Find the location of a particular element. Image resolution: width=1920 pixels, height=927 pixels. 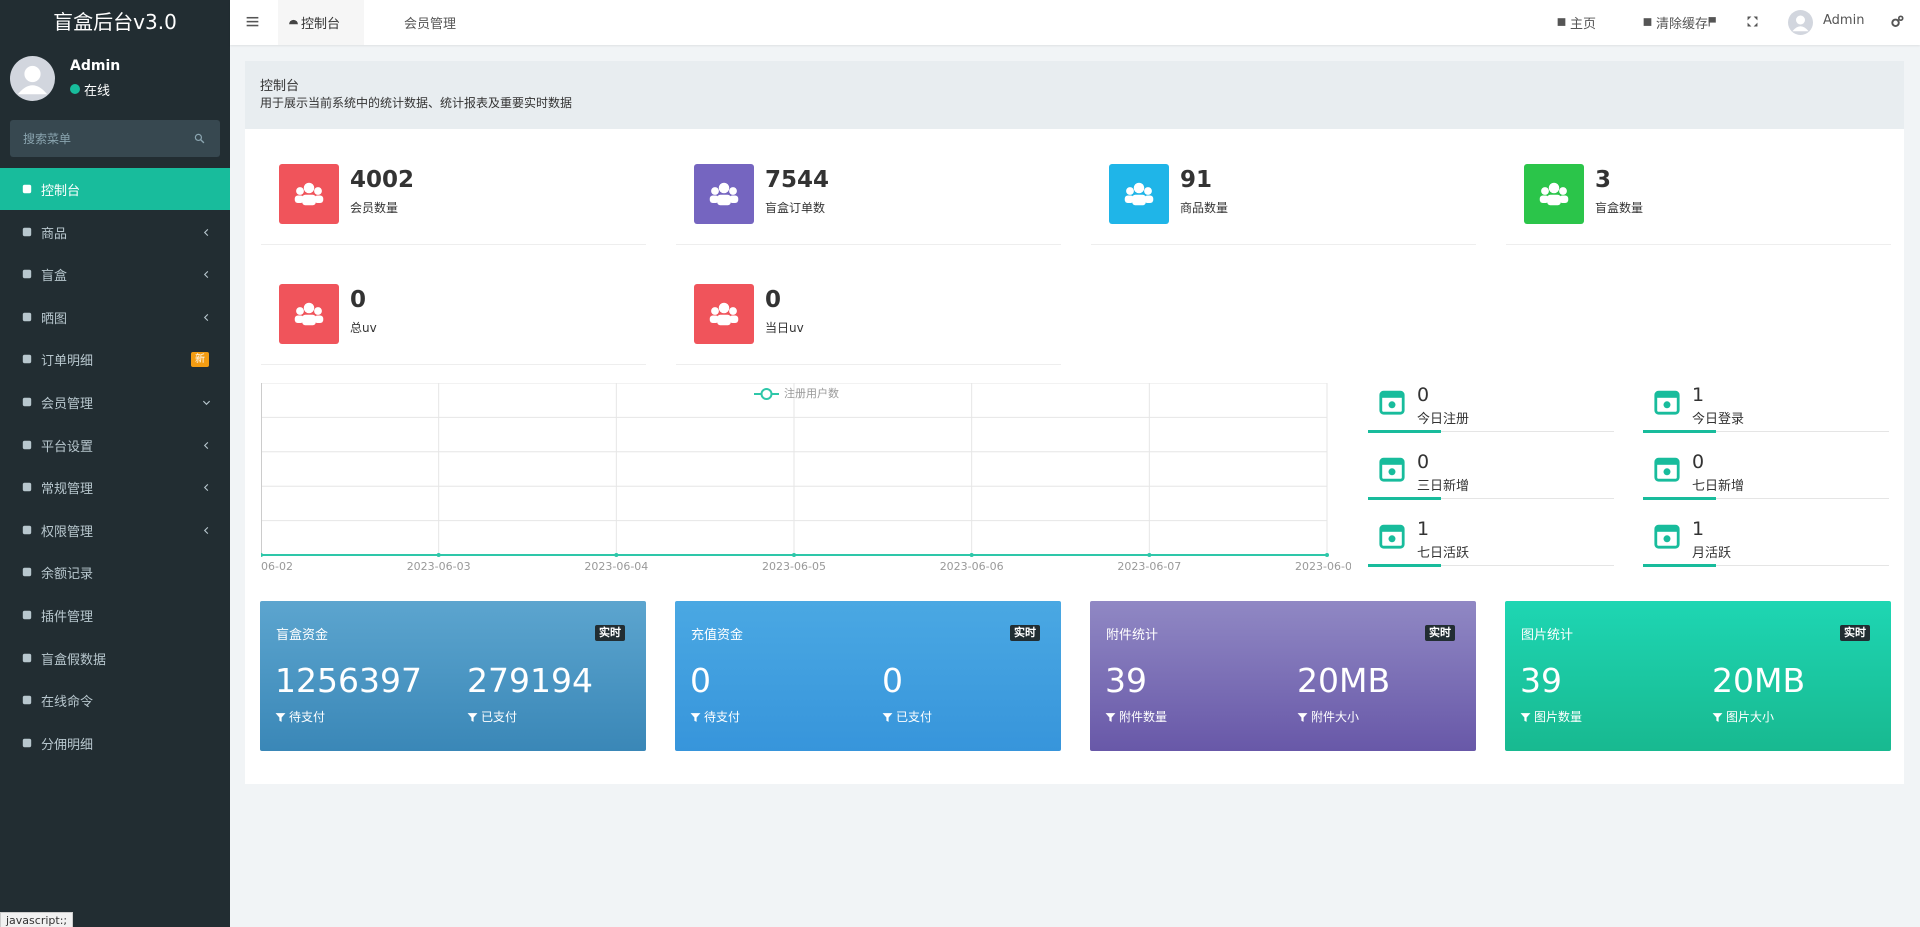

x-tick-label: 2023-06-03 is located at coordinates (439, 566).